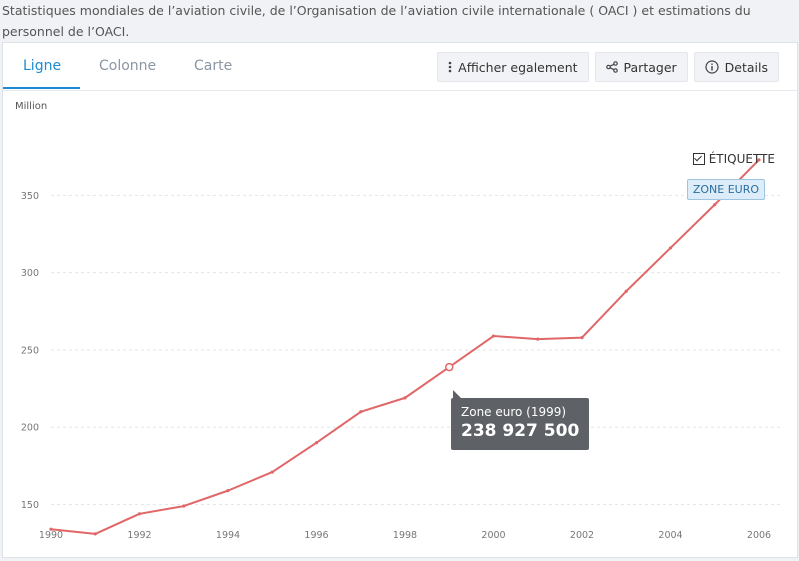 This screenshot has height=561, width=799. I want to click on x-tick-label: 1994, so click(228, 535).